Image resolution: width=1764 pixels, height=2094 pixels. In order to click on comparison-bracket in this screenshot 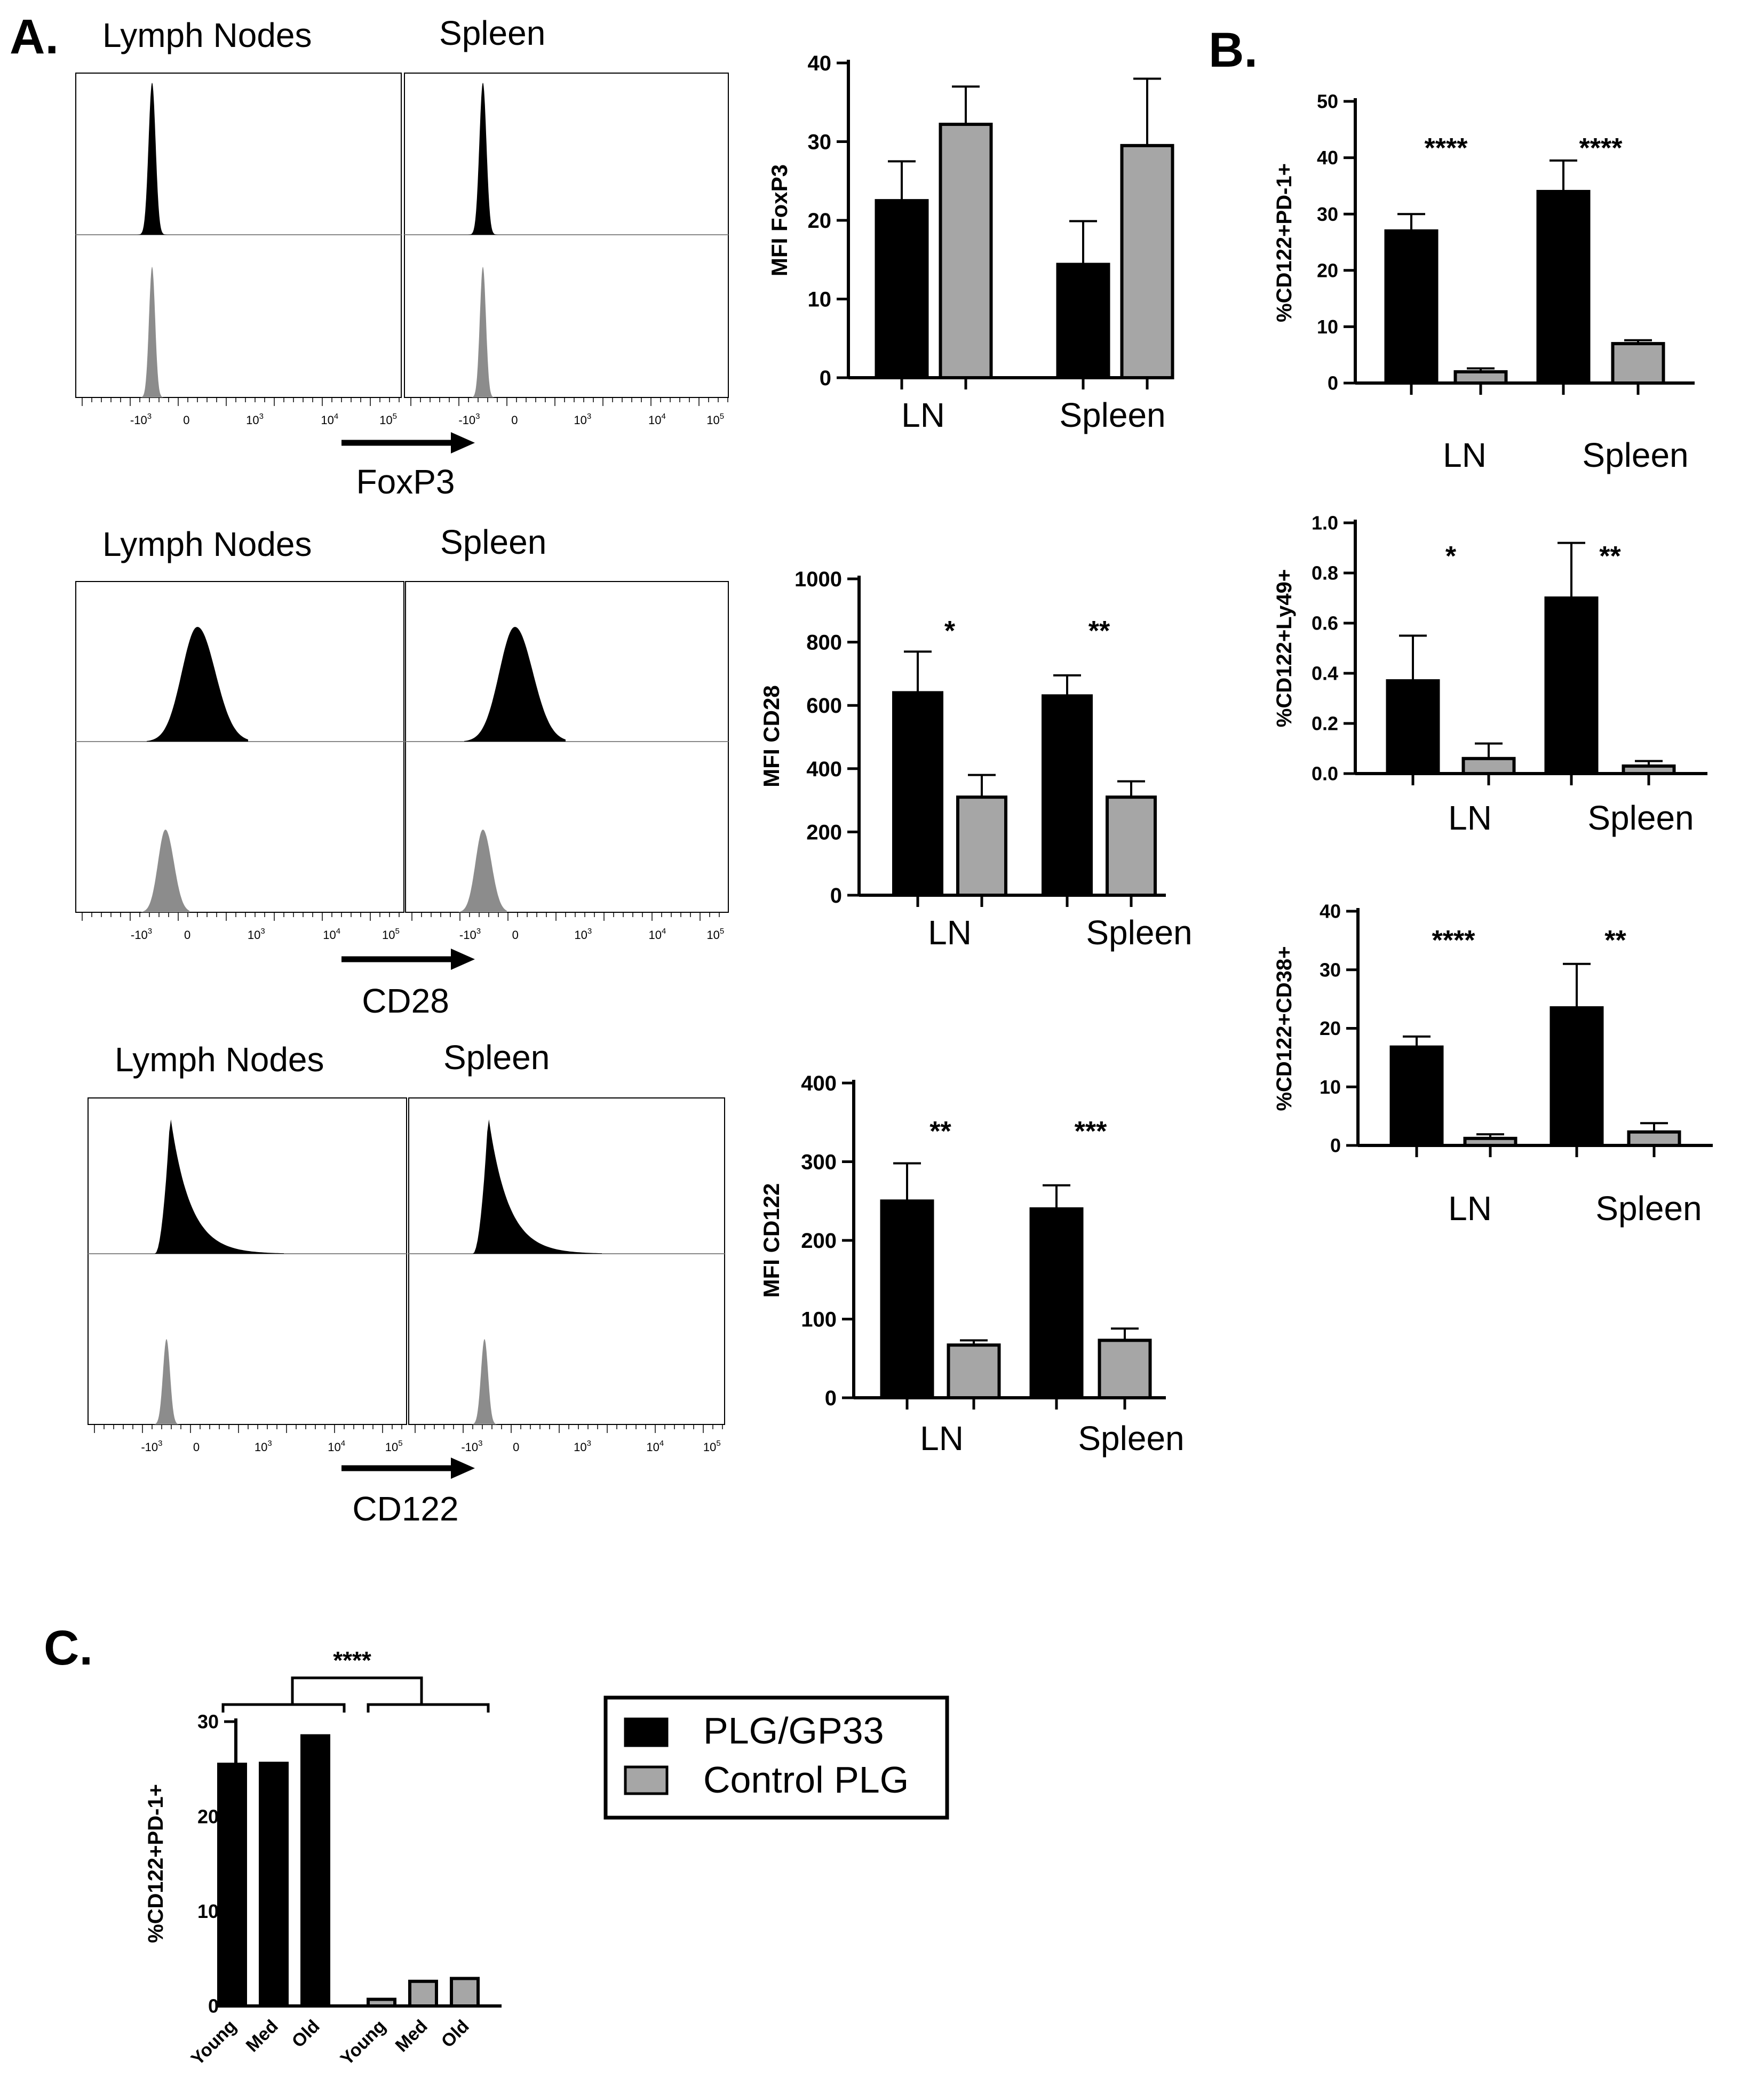, I will do `click(357, 1690)`.